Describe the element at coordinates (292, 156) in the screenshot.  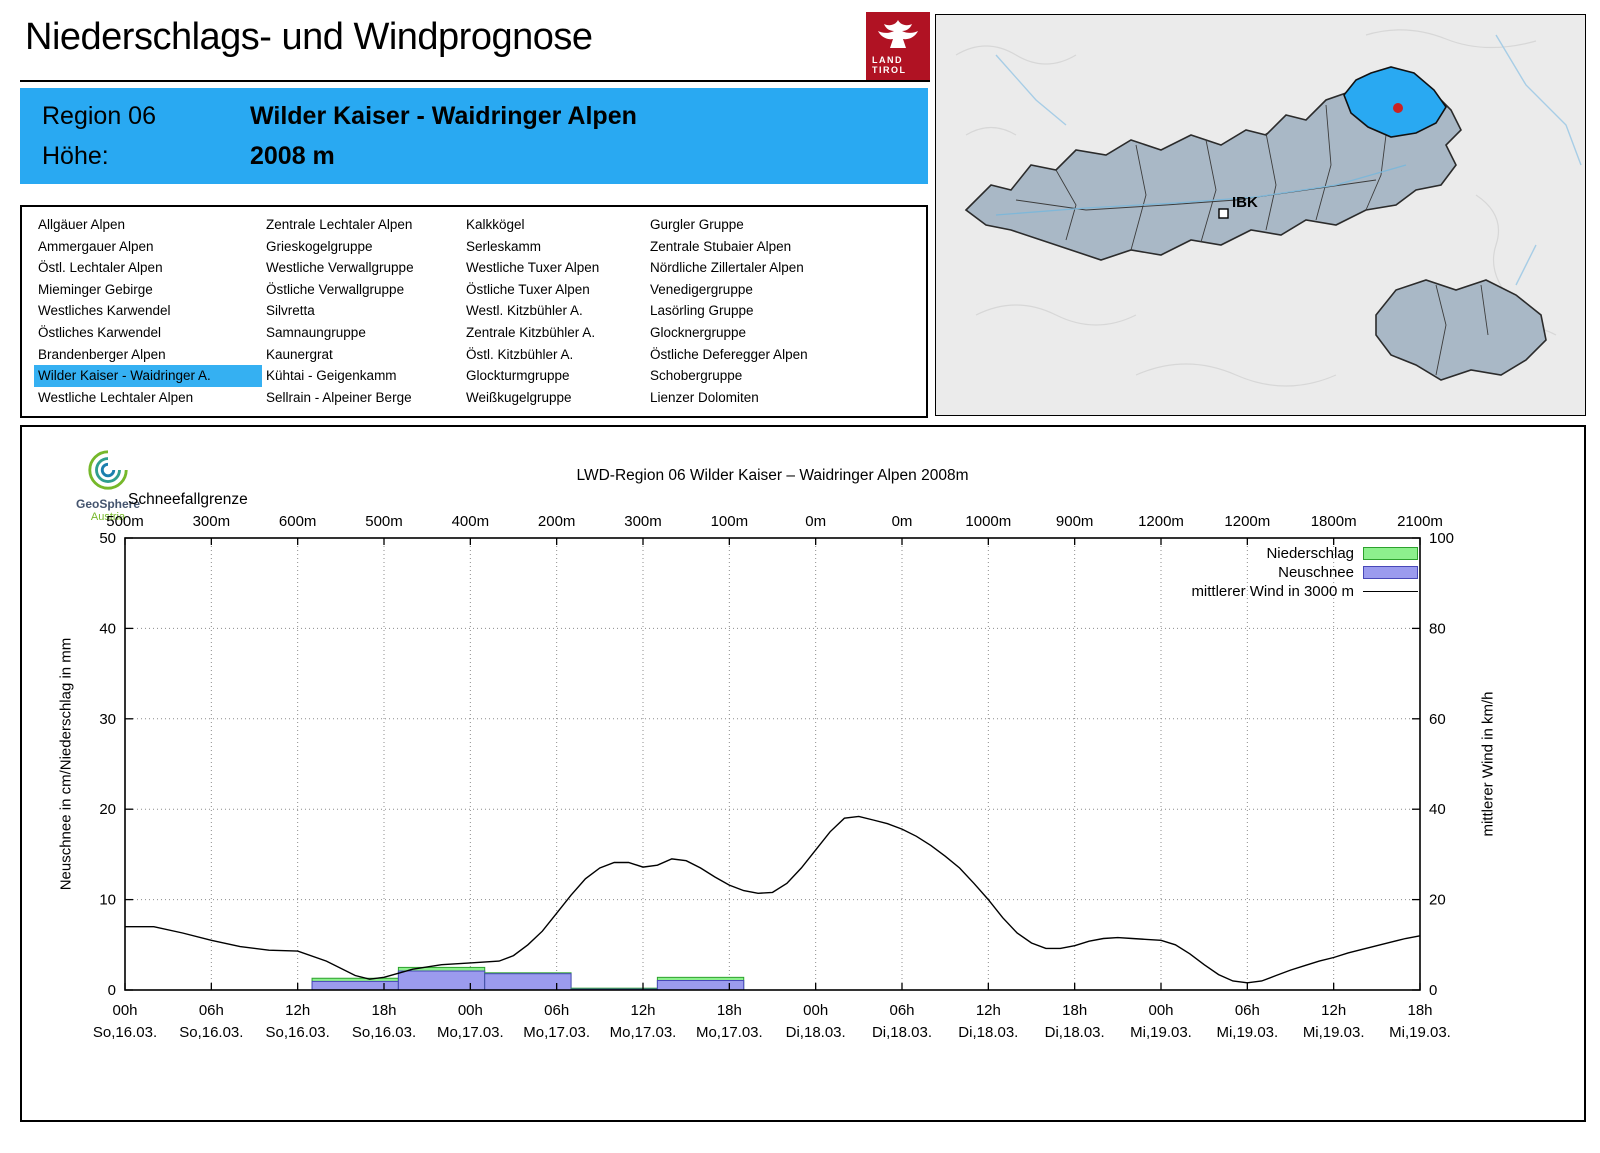
I see `altitude-value: 2008 m` at that location.